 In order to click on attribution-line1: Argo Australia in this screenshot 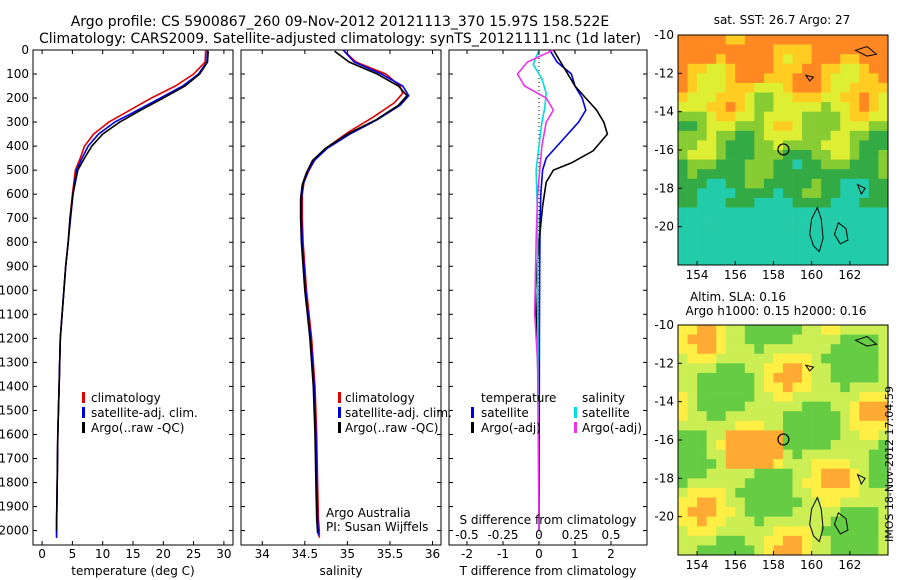, I will do `click(368, 513)`.